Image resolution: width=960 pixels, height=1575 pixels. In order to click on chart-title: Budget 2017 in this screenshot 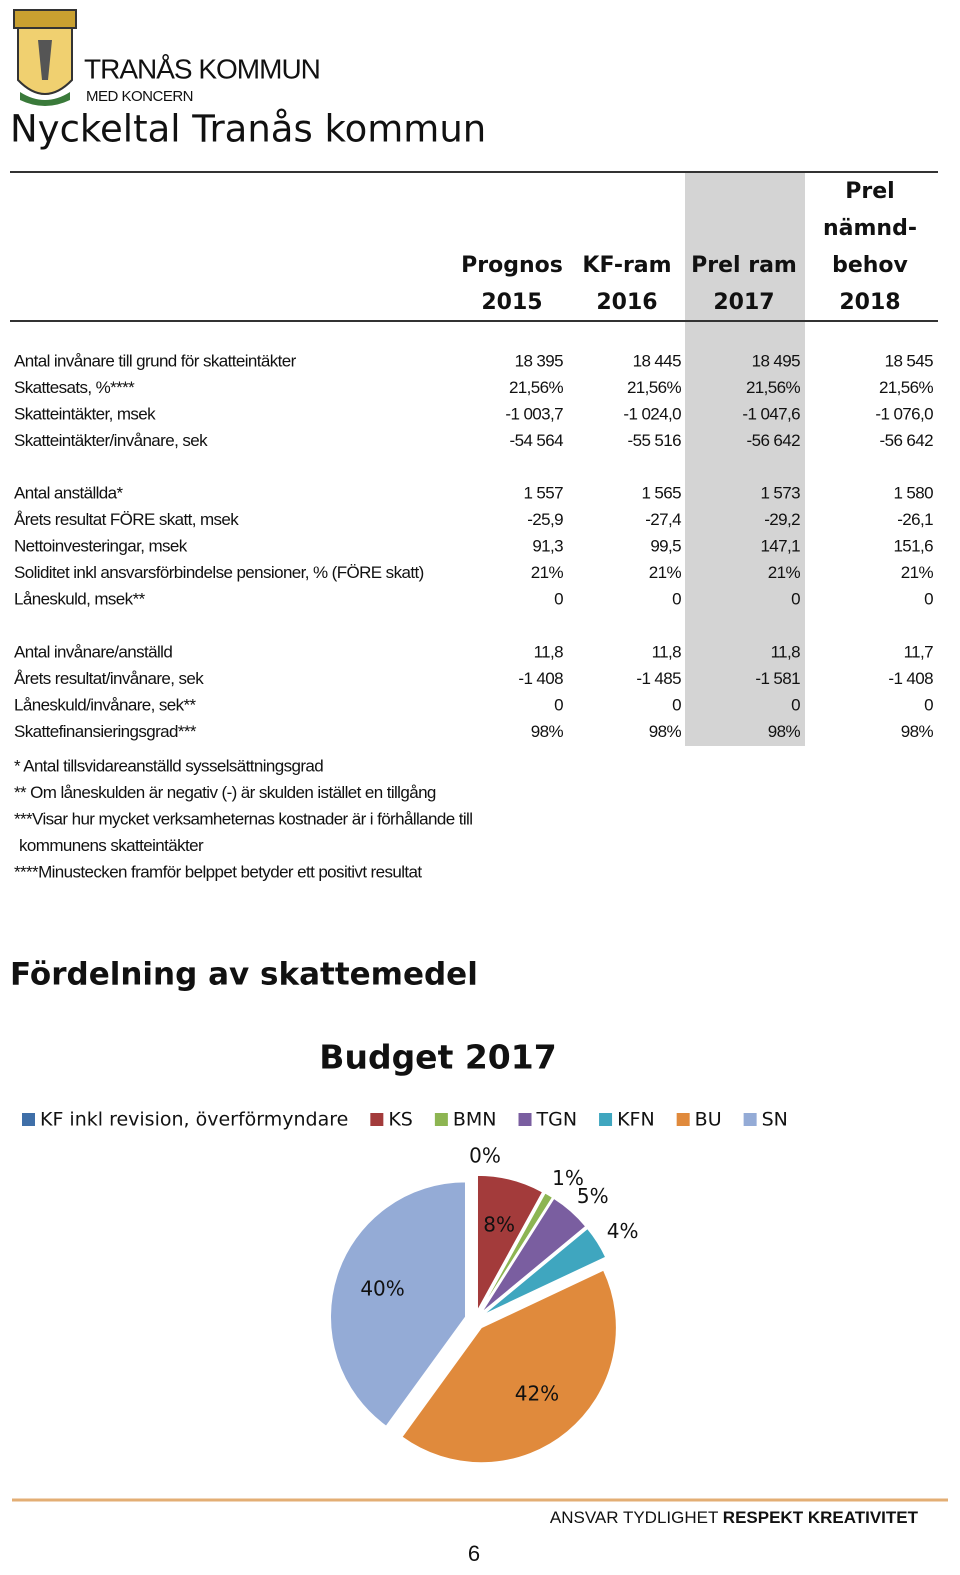, I will do `click(437, 1057)`.